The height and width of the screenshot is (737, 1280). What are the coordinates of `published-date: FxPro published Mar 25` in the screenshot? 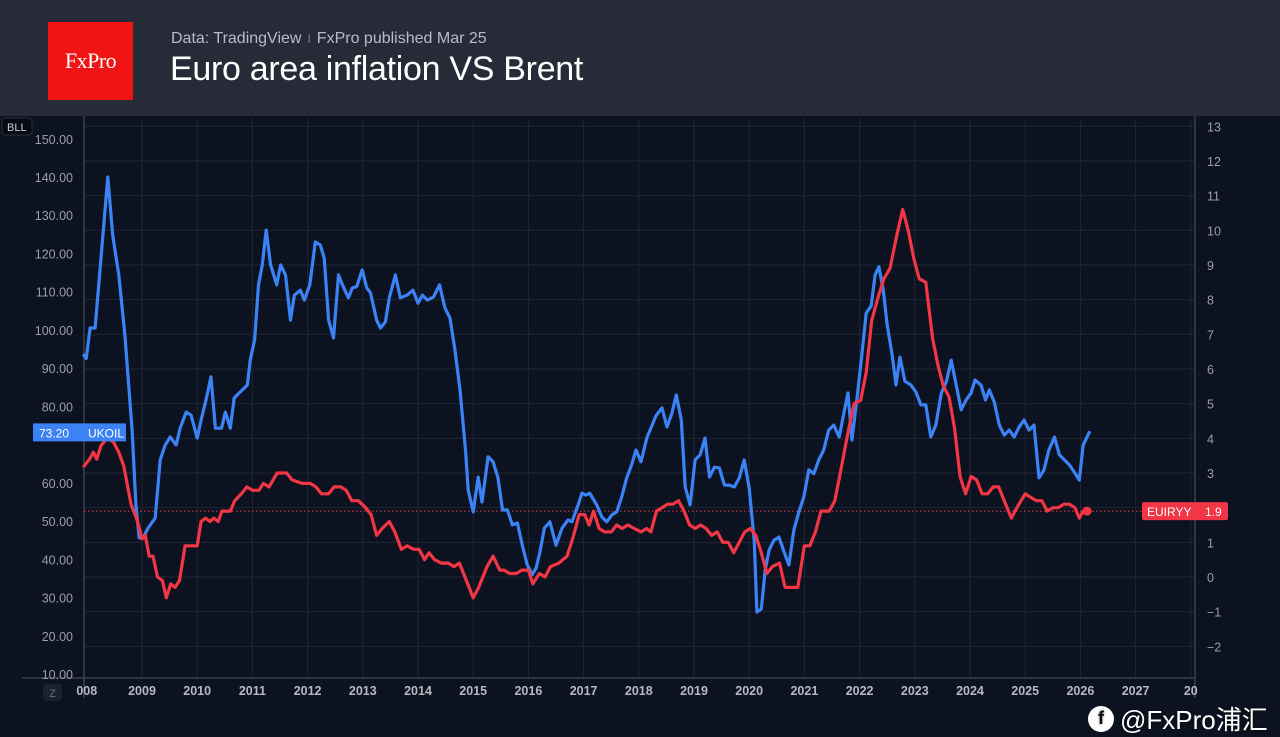 It's located at (401, 38).